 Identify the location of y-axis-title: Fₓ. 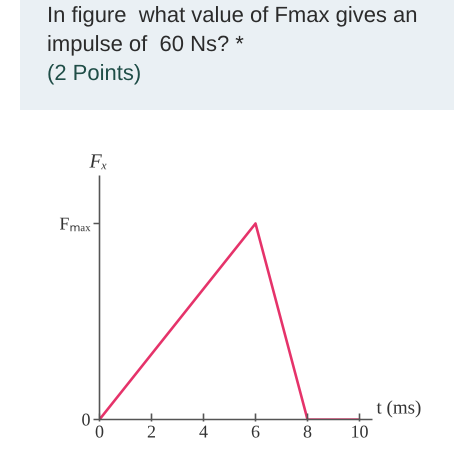
(98, 161).